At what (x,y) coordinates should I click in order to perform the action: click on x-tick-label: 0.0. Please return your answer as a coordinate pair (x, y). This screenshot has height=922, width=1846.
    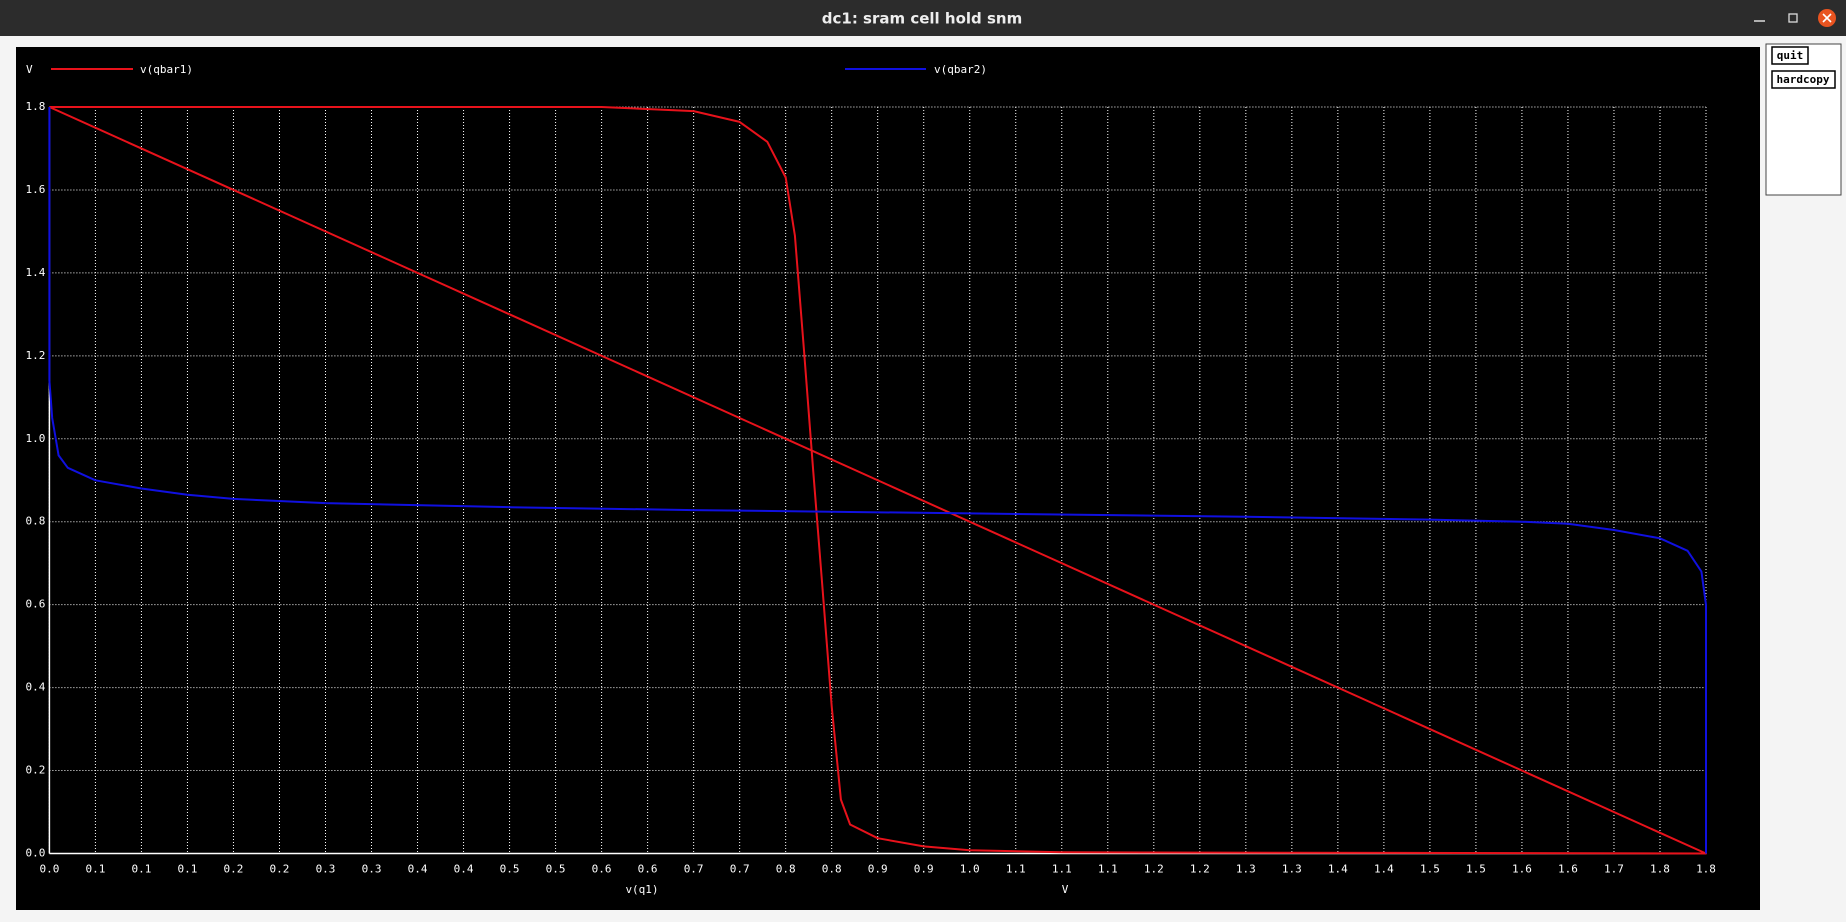
    Looking at the image, I should click on (49, 869).